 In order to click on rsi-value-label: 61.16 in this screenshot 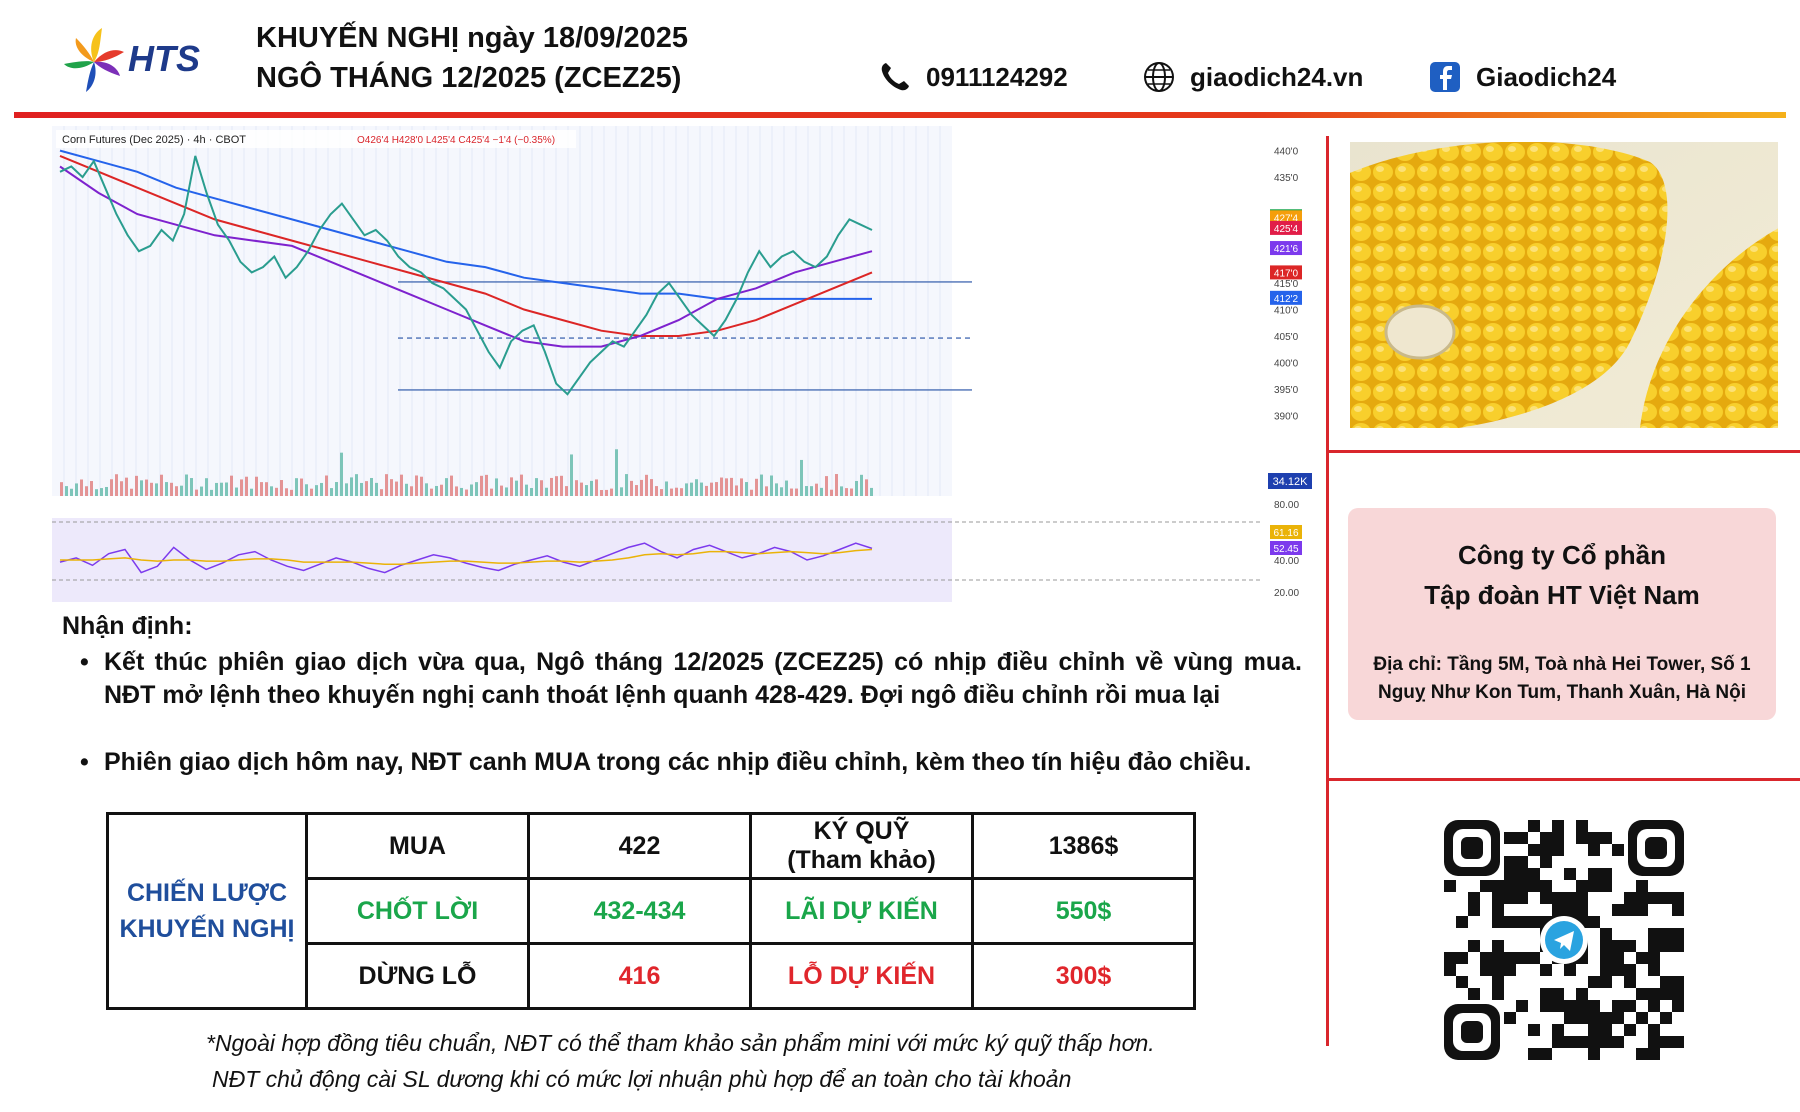, I will do `click(1285, 533)`.